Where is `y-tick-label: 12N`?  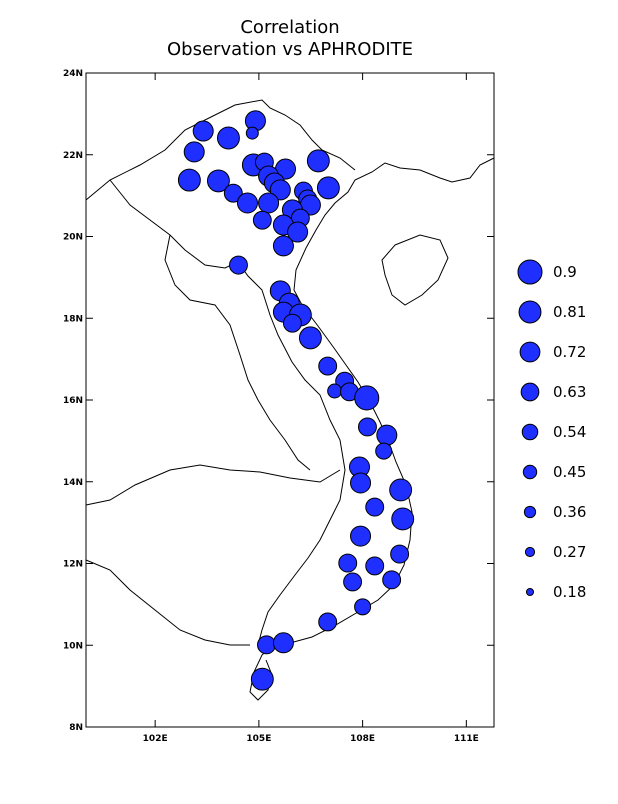
y-tick-label: 12N is located at coordinates (73, 565).